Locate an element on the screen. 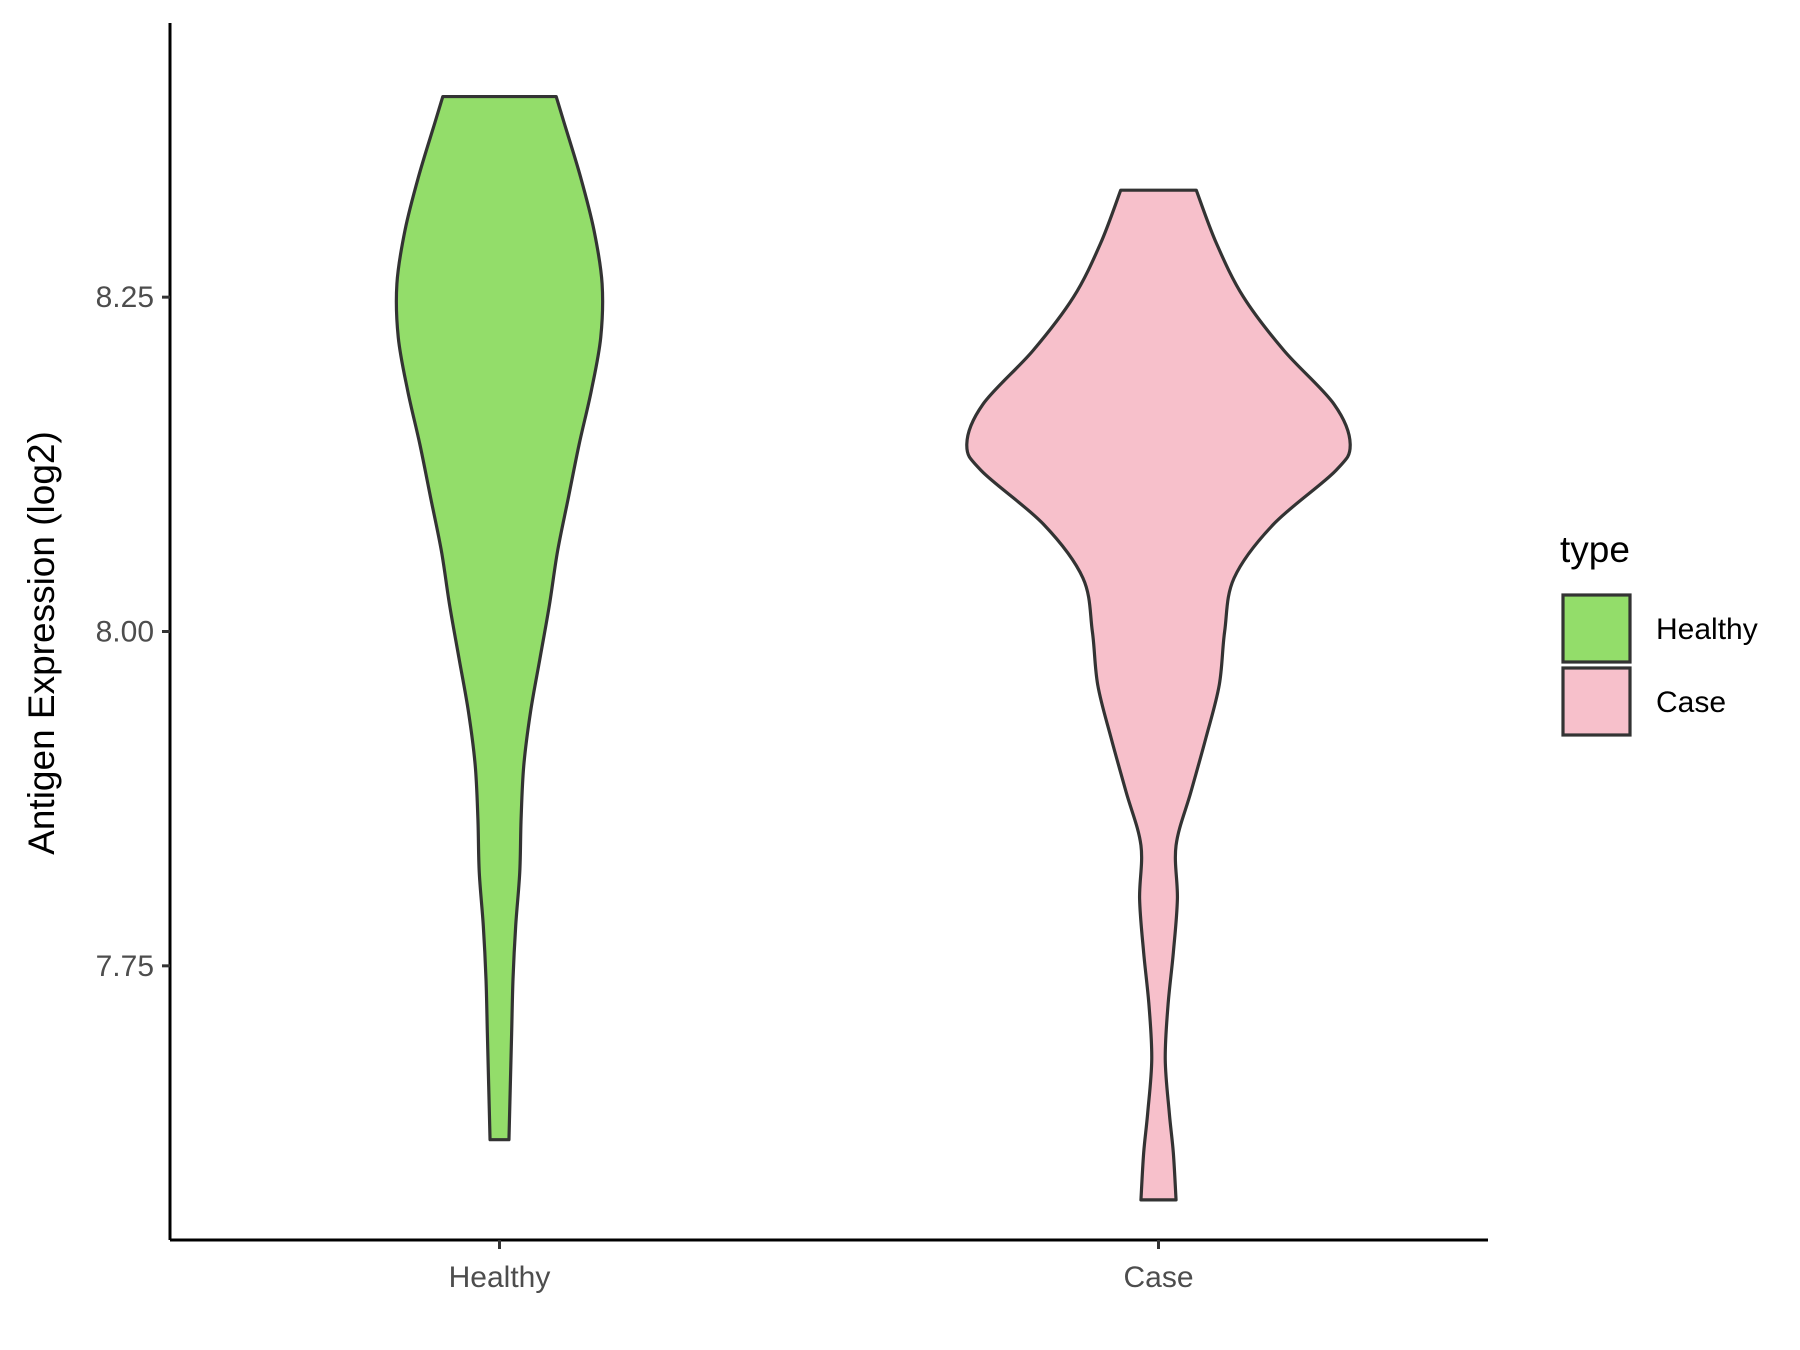 The width and height of the screenshot is (1800, 1350). y-tick-label: 7.75 is located at coordinates (125, 966).